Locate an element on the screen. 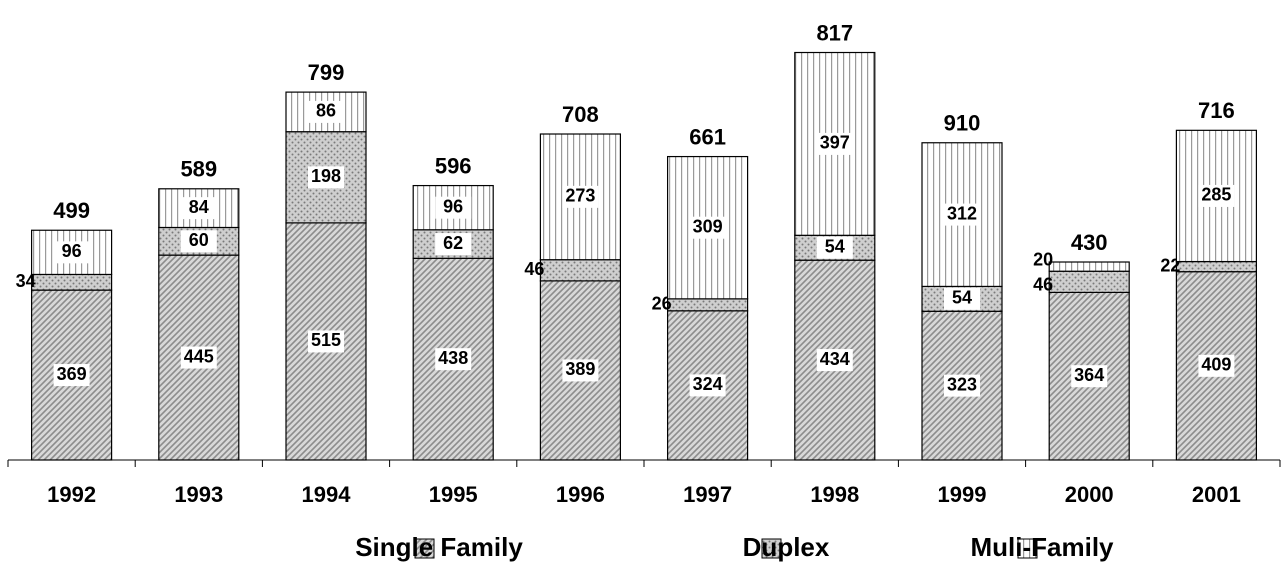  value-label: 312 is located at coordinates (962, 213).